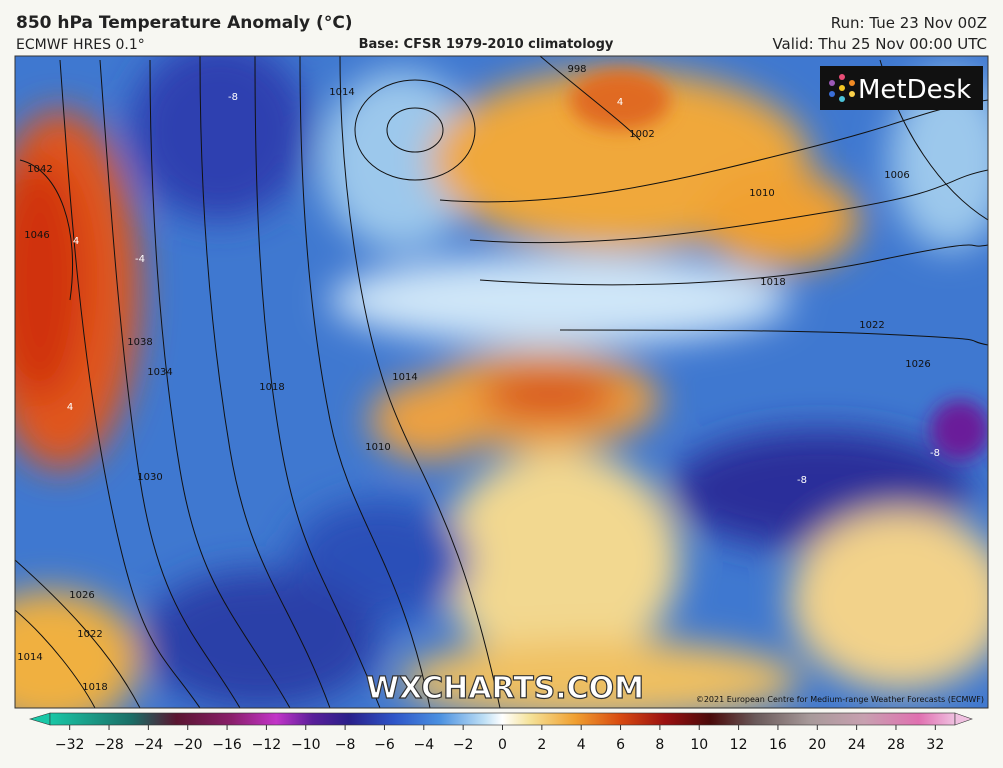 The image size is (1003, 768). What do you see at coordinates (149, 745) in the screenshot?
I see `colorbar-label: −24` at bounding box center [149, 745].